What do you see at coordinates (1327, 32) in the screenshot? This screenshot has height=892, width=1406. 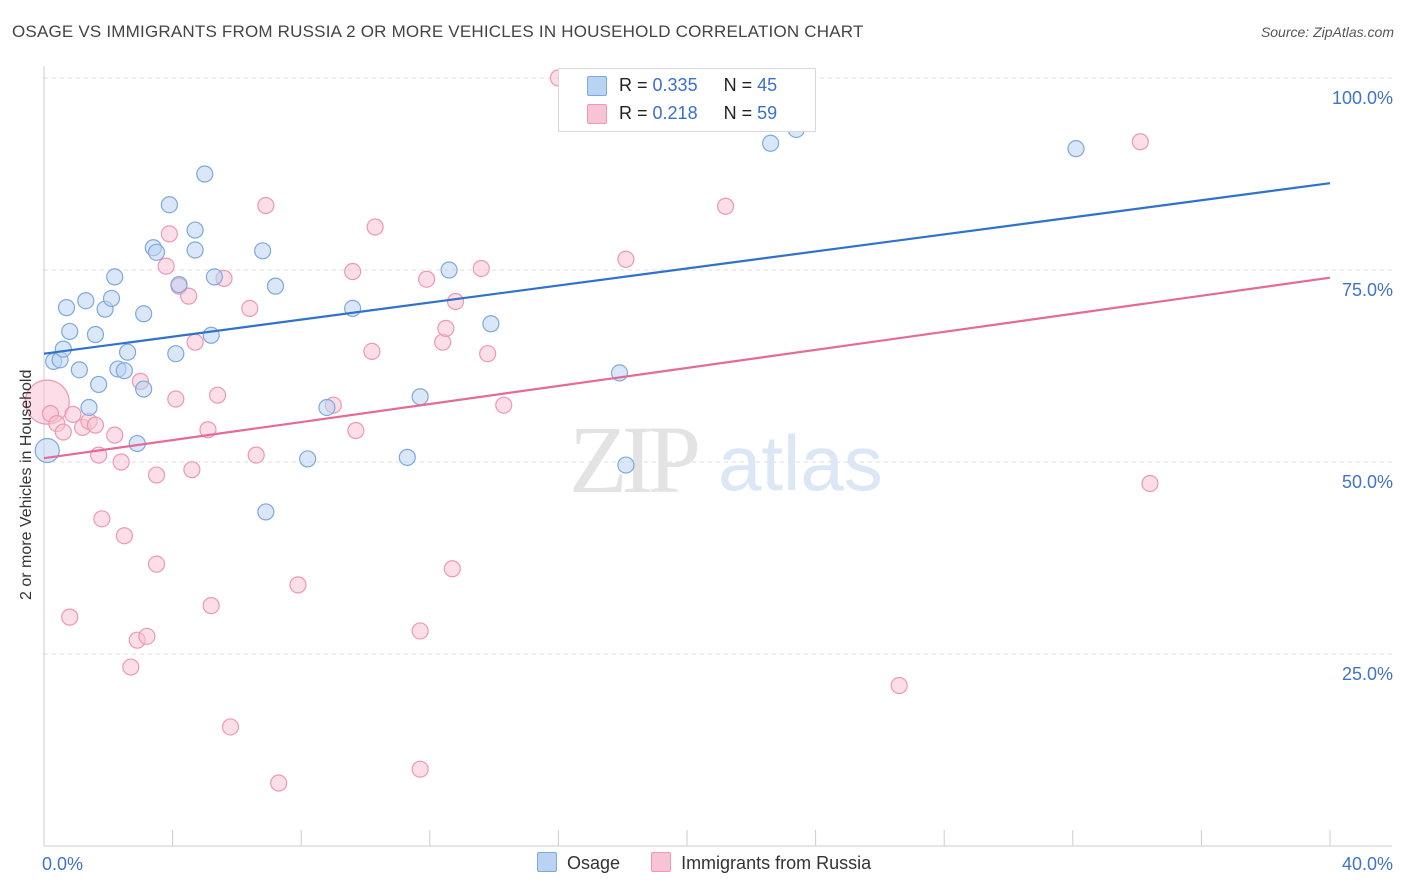 I see `chart-source: Source: ZipAtlas.com` at bounding box center [1327, 32].